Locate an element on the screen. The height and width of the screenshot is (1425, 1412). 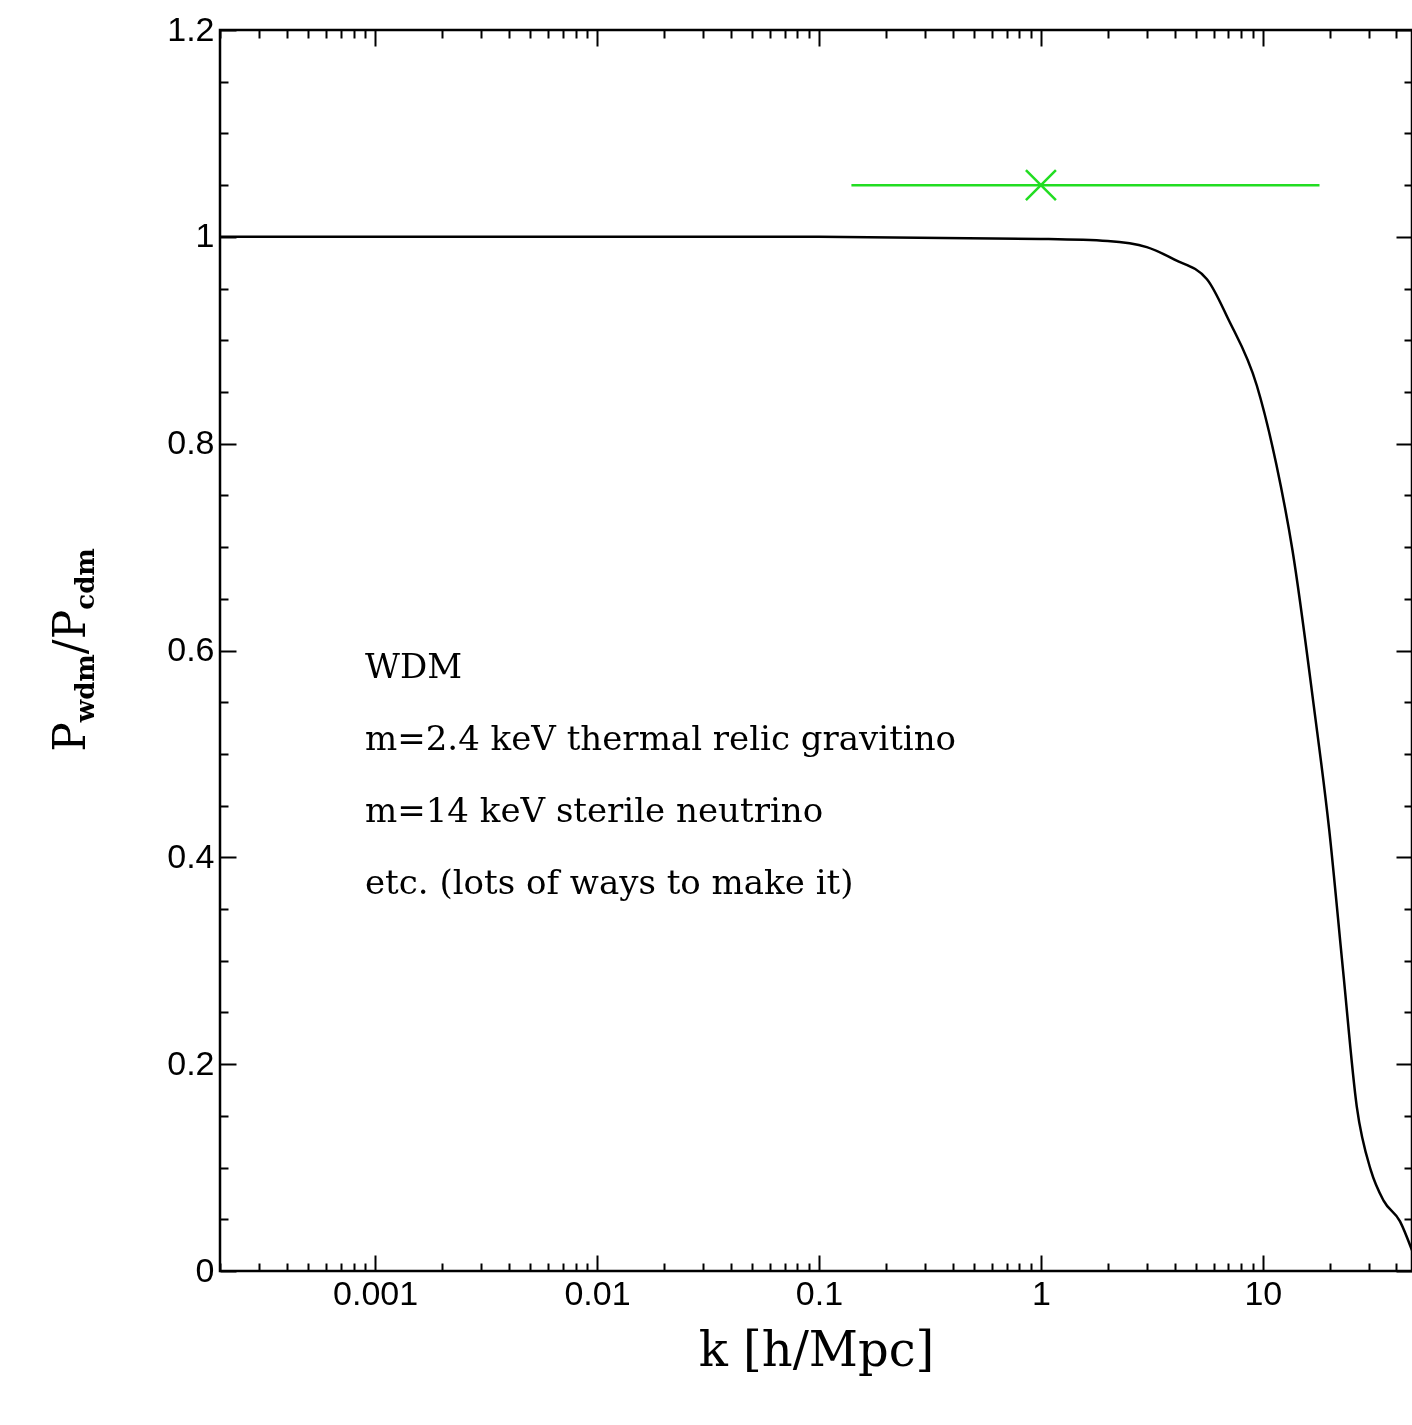
y-tick-label: 0.4 is located at coordinates (191, 855).